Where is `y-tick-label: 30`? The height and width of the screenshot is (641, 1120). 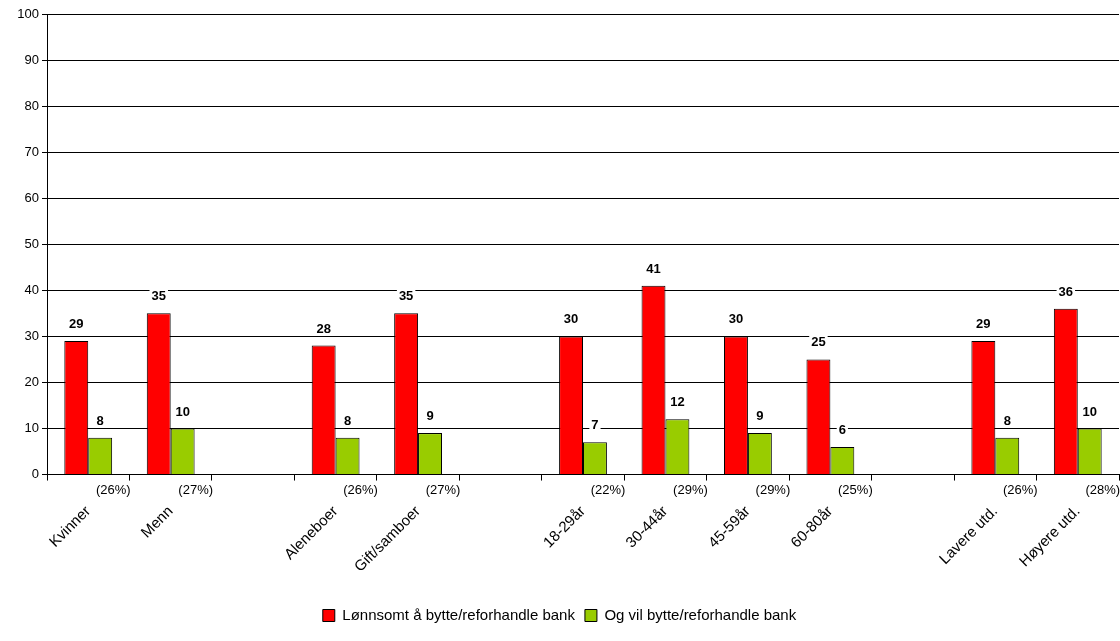
y-tick-label: 30 is located at coordinates (31, 335).